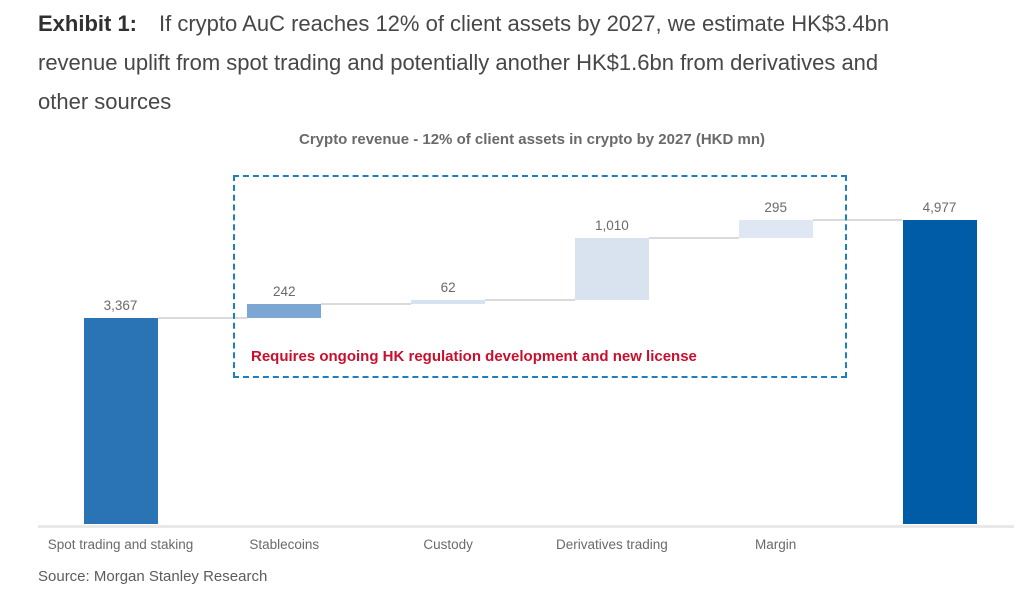  Describe the element at coordinates (88, 23) in the screenshot. I see `exhibit-label: Exhibit 1:` at that location.